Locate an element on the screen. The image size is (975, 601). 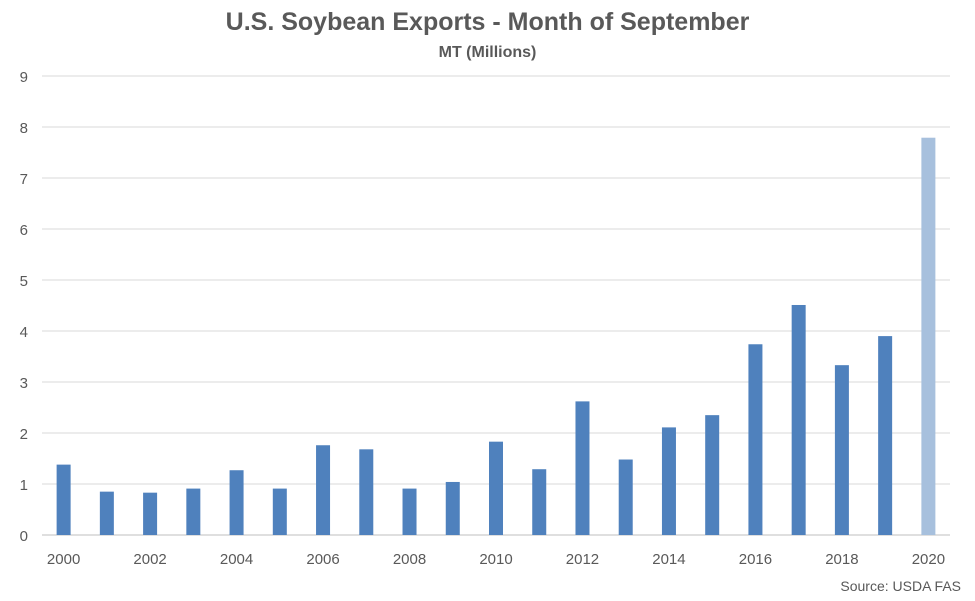
bar-2001 is located at coordinates (106, 513).